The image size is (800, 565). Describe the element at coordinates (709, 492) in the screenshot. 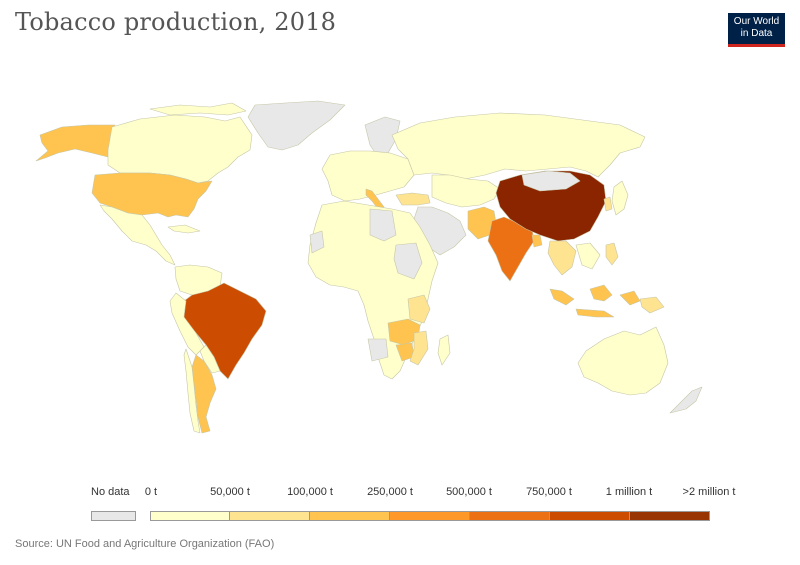

I see `legend-label-7: >2 million t` at that location.